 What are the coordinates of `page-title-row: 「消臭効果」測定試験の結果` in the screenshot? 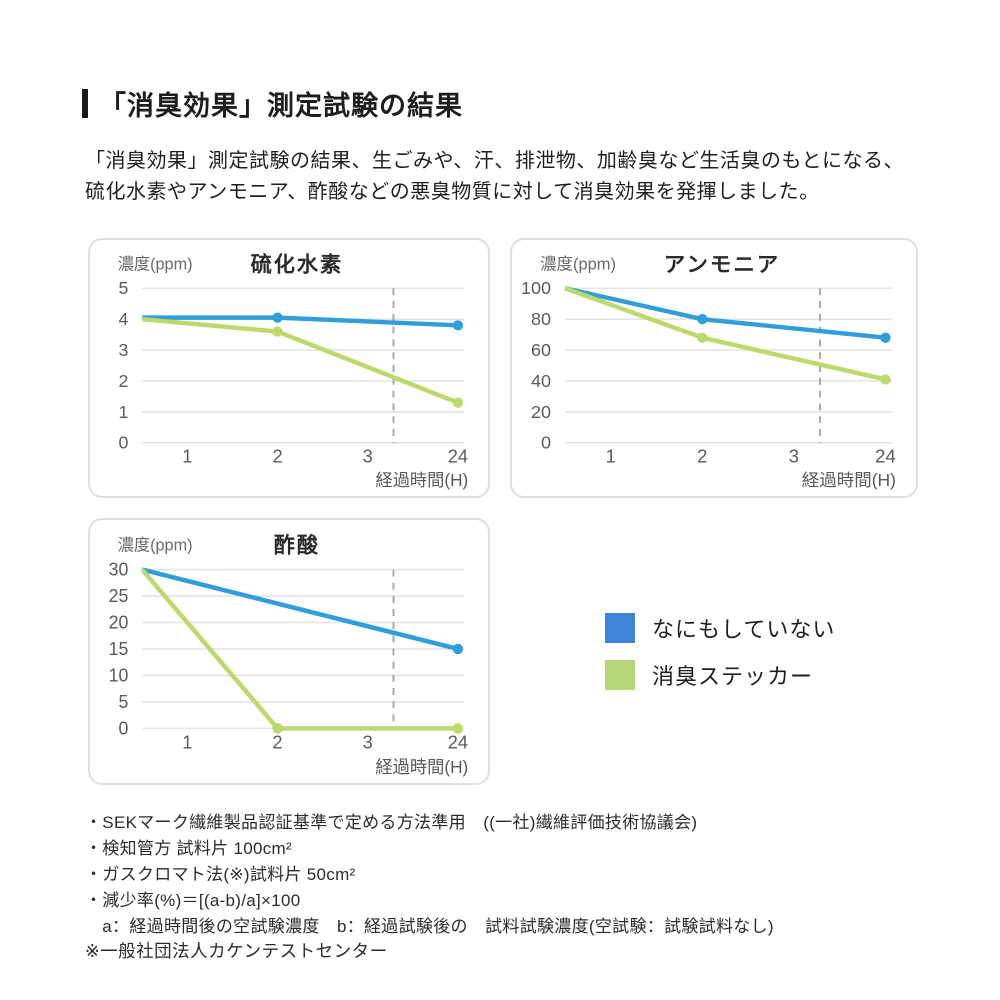 It's located at (272, 103).